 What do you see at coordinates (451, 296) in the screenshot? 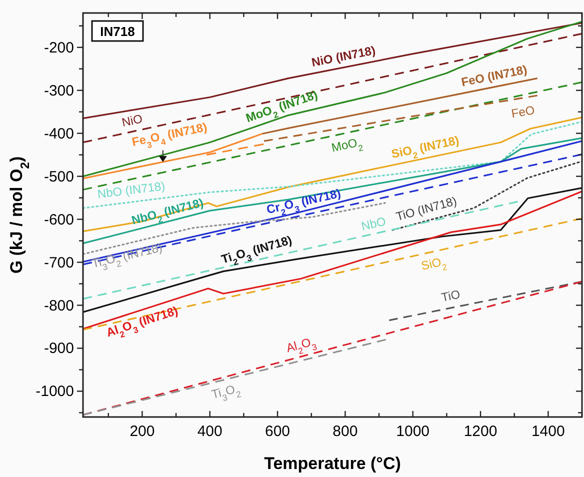
I see `text: TiO` at bounding box center [451, 296].